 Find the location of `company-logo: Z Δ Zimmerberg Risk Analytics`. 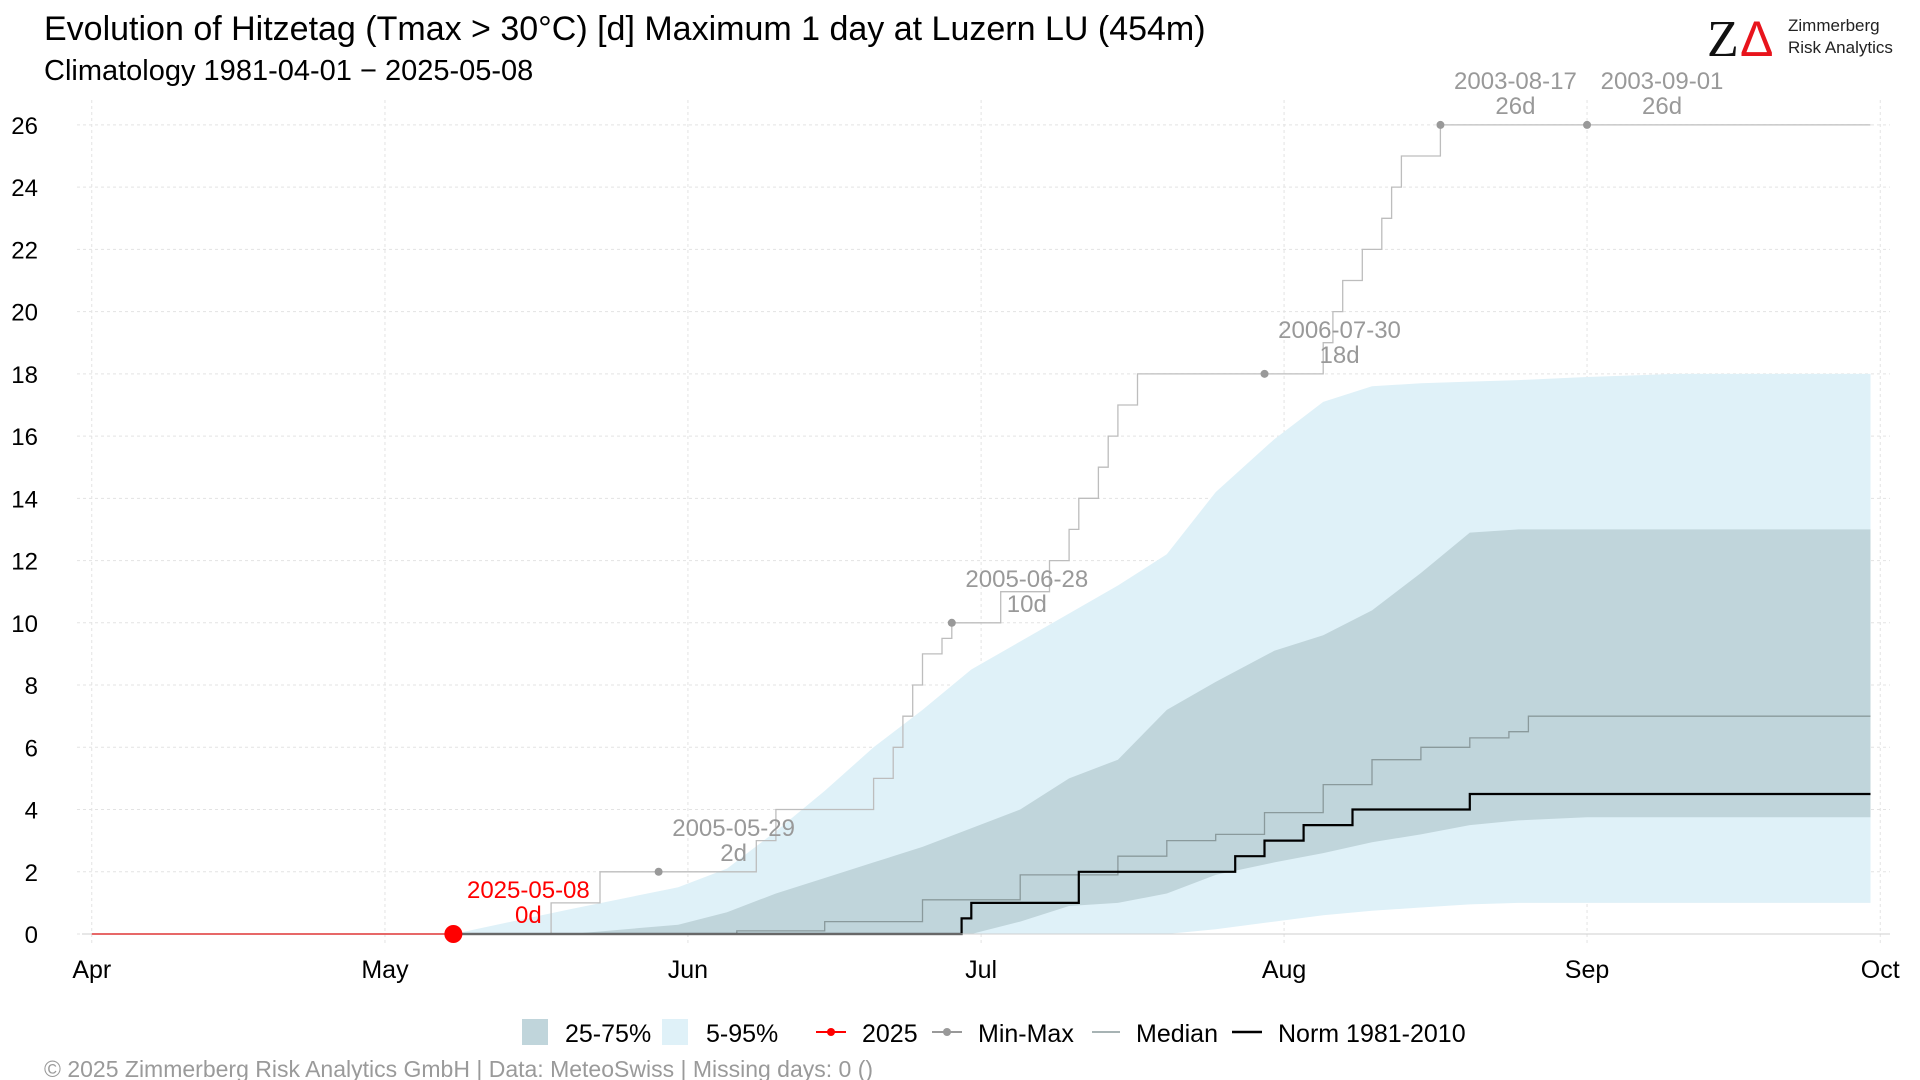

company-logo: Z Δ Zimmerberg Risk Analytics is located at coordinates (1800, 39).